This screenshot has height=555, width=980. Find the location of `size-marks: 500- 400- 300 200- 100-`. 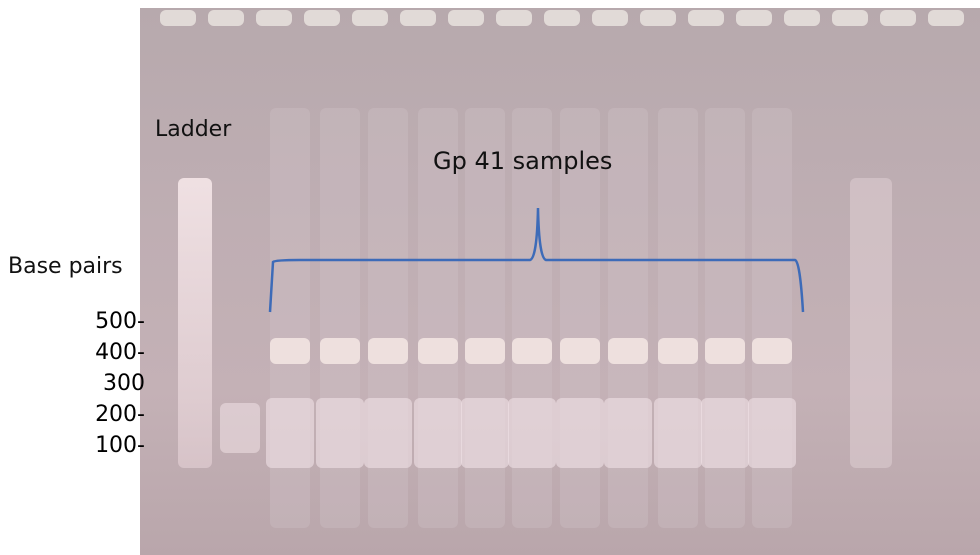

size-marks: 500- 400- 300 200- 100- is located at coordinates (102, 383).